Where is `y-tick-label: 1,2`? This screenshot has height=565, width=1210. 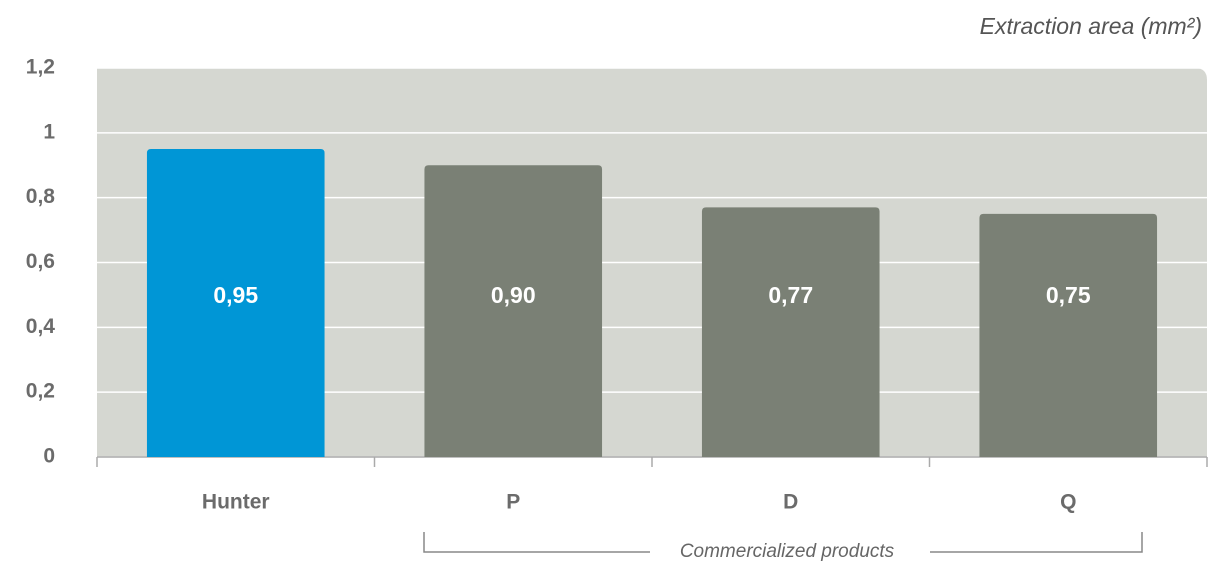
y-tick-label: 1,2 is located at coordinates (40, 67).